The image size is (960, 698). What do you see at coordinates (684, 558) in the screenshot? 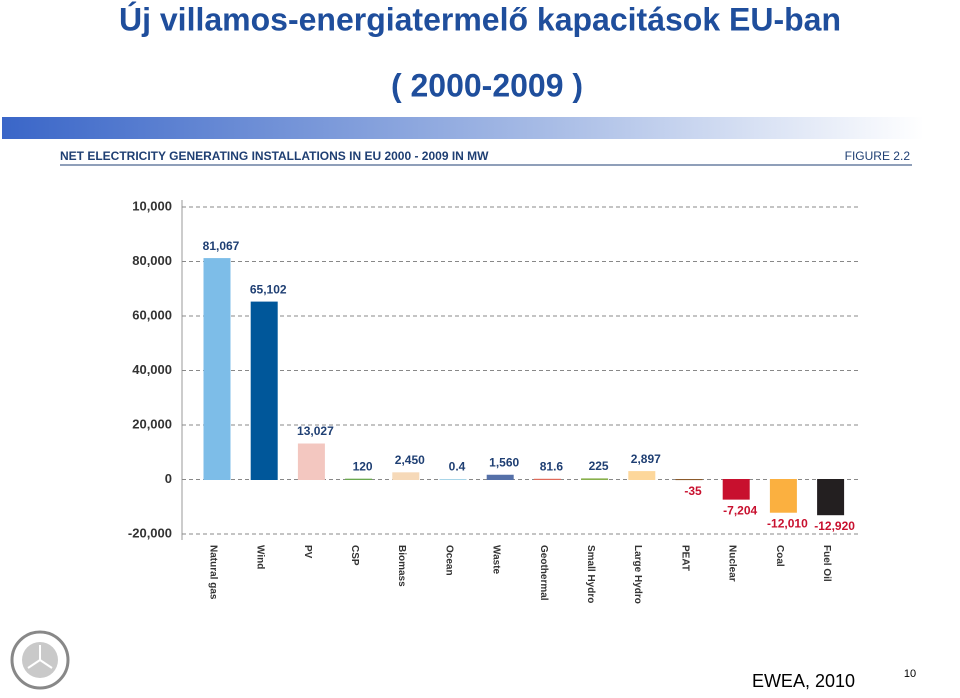
I see `x-tick-label: PEAT` at bounding box center [684, 558].